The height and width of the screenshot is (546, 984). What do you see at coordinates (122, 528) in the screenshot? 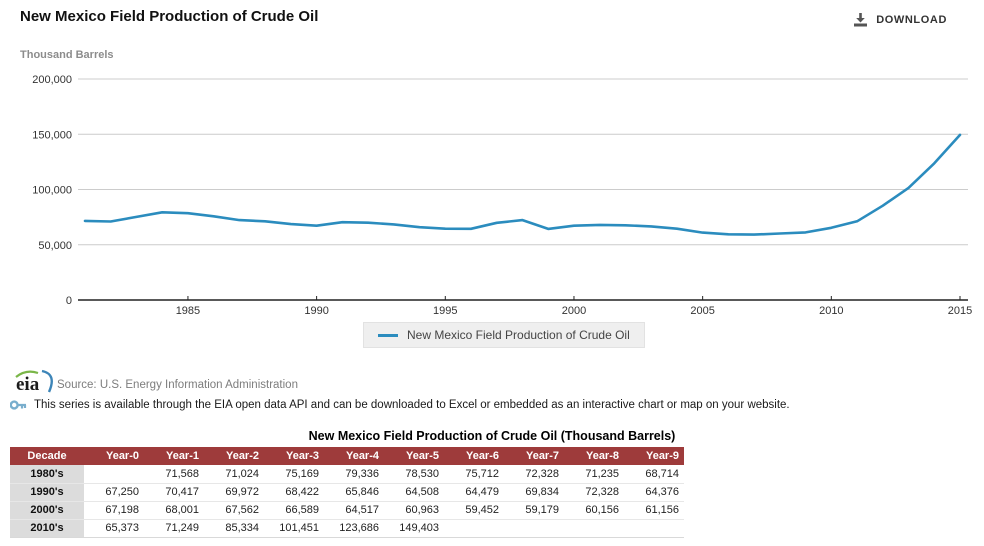
I see `value-cell: 65,373` at bounding box center [122, 528].